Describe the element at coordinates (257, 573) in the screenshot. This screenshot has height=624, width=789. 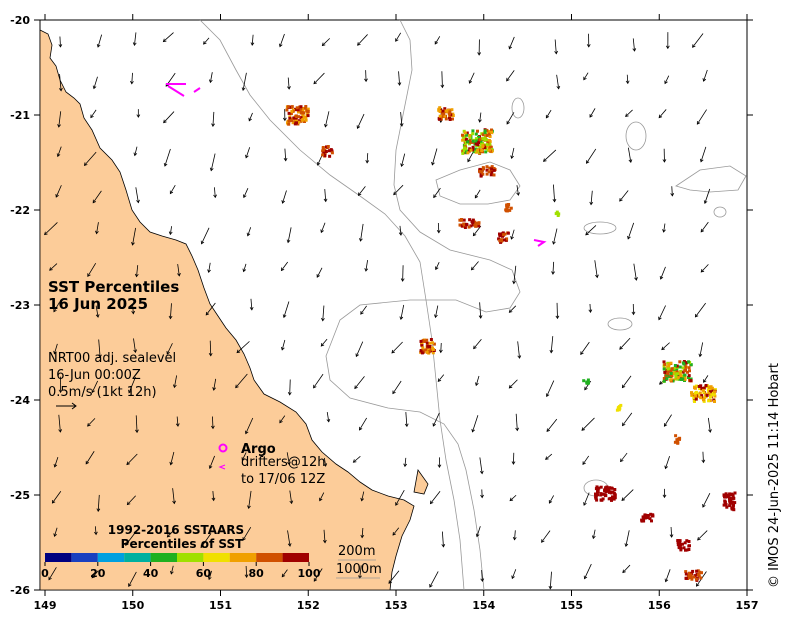
I see `legend-tick-label: 80` at that location.